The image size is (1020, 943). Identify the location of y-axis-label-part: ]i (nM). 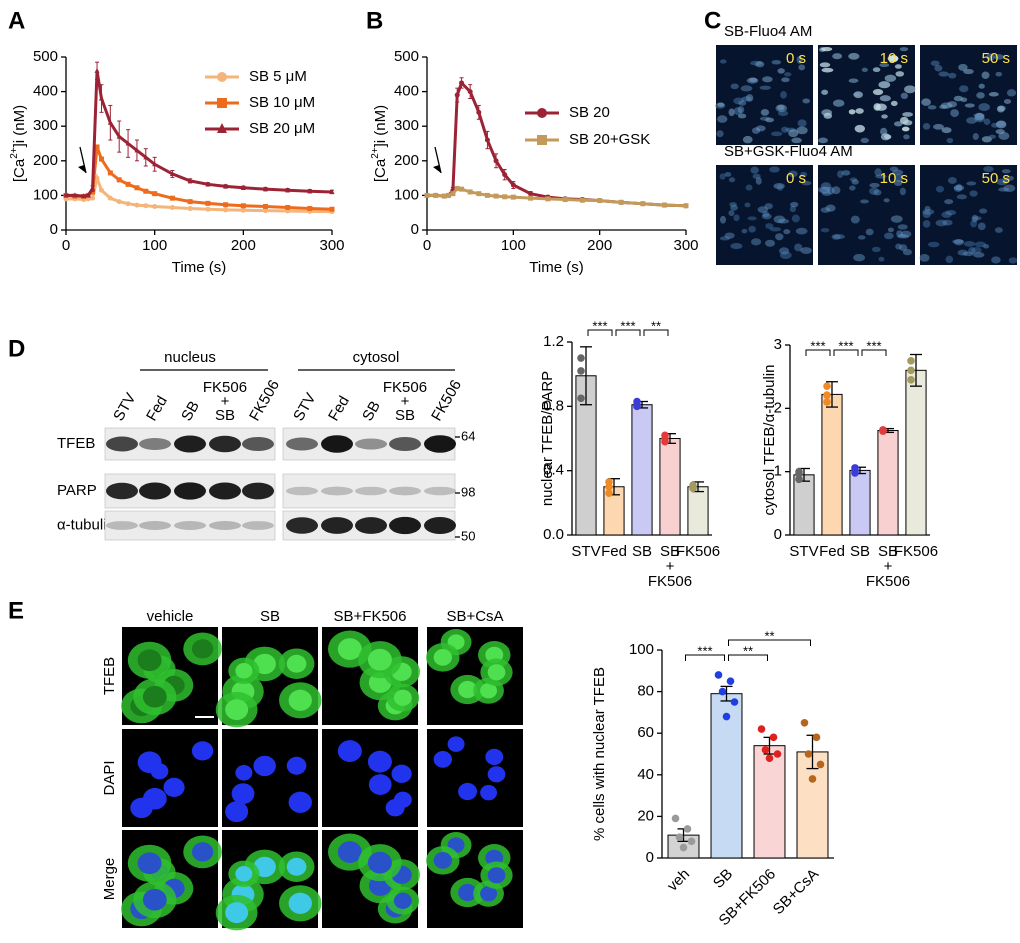
(19, 126).